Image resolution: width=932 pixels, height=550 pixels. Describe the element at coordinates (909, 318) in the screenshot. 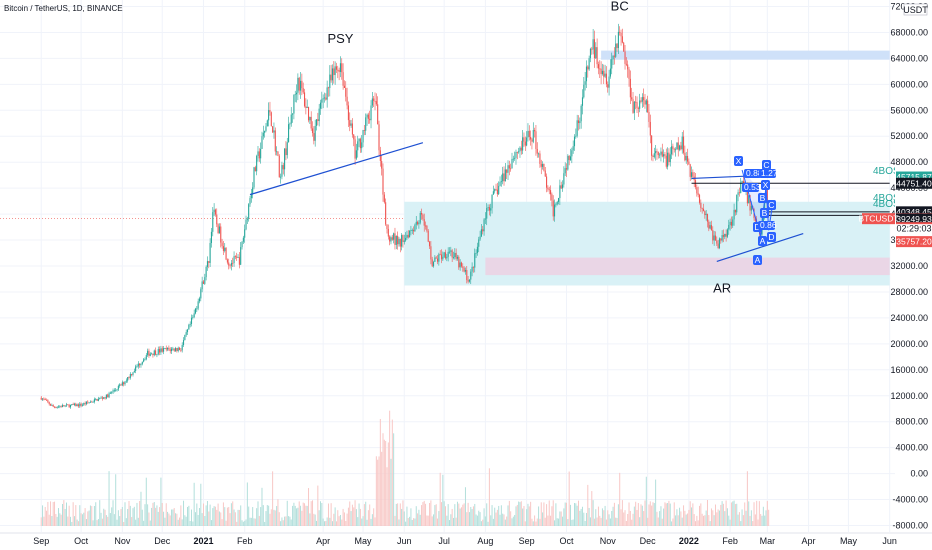

I see `y-tick-label: 24000.00` at that location.